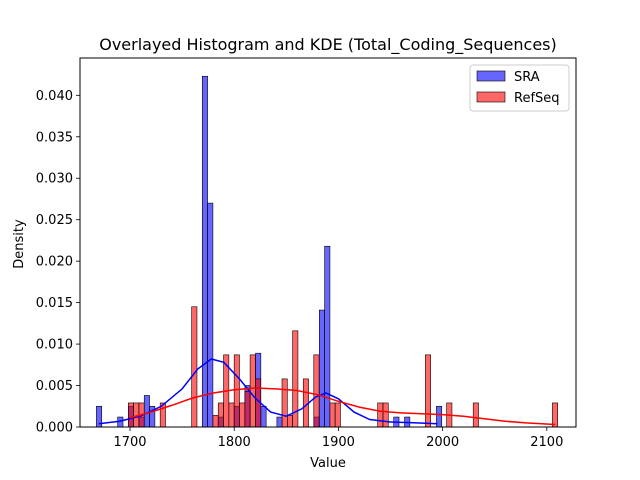 The image size is (640, 480). What do you see at coordinates (527, 77) in the screenshot?
I see `legend-label-sra: SRA` at bounding box center [527, 77].